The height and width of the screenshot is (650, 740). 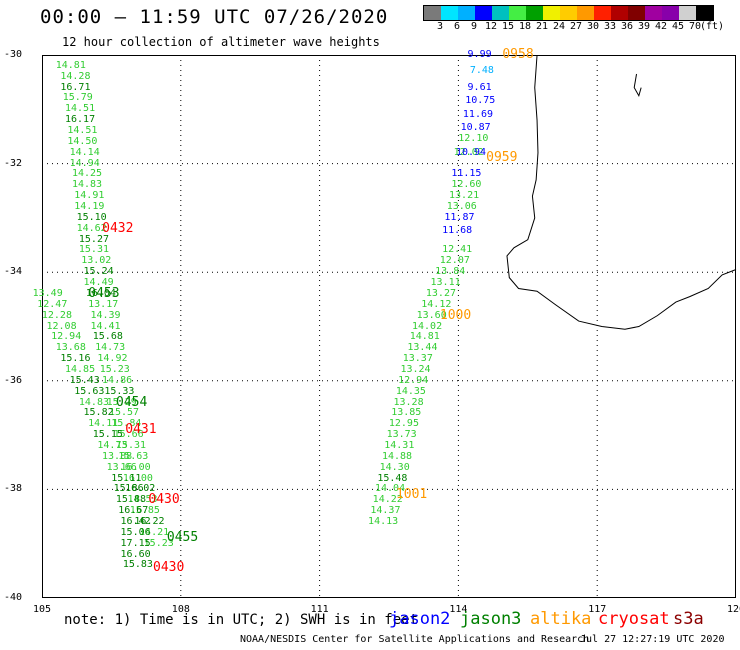 I want to click on wave-height-value: 14.12, so click(x=436, y=304).